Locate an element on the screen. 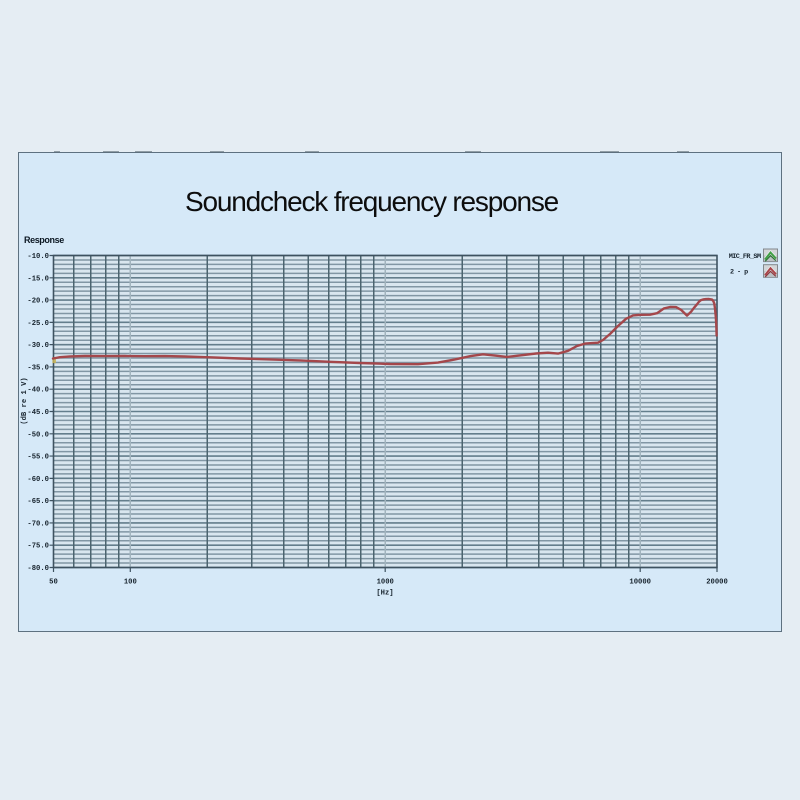 Image resolution: width=800 pixels, height=800 pixels. svg-text: -20.0 is located at coordinates (38, 302).